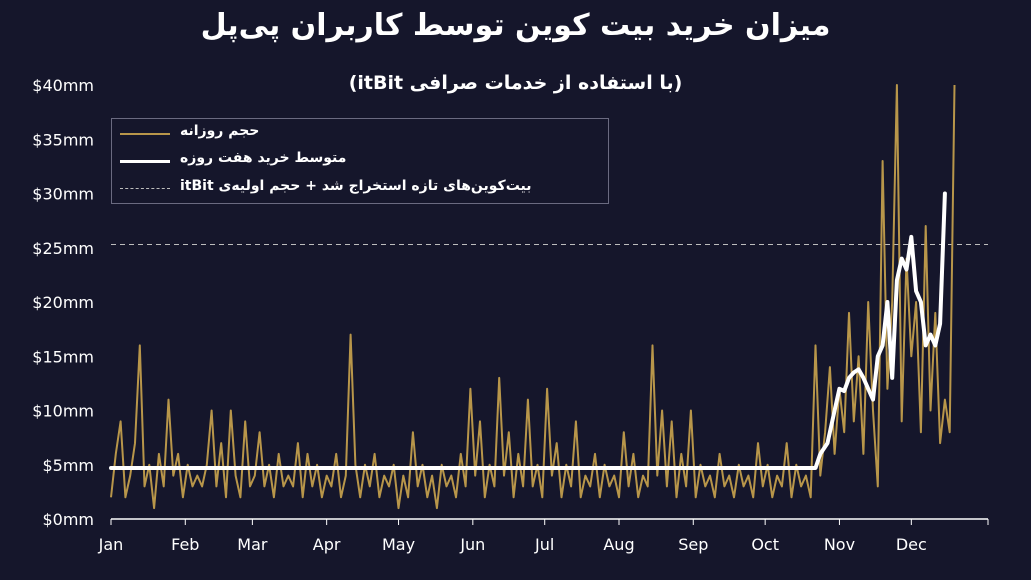 This screenshot has height=580, width=1031. I want to click on legend-item-daily: حجم روزانه, so click(360, 134).